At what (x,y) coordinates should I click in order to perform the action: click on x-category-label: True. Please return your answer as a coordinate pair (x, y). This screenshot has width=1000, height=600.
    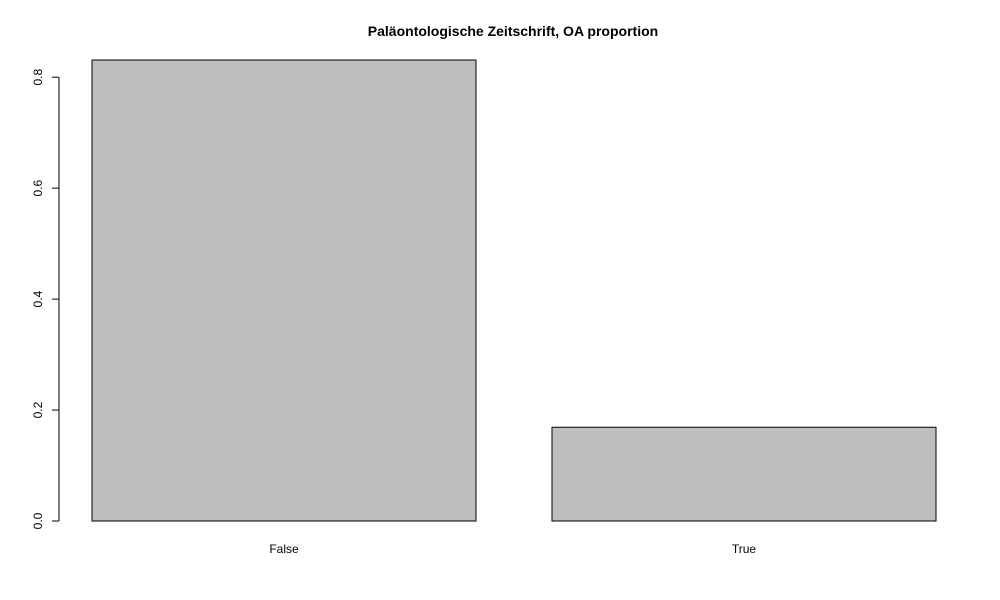
    Looking at the image, I should click on (744, 549).